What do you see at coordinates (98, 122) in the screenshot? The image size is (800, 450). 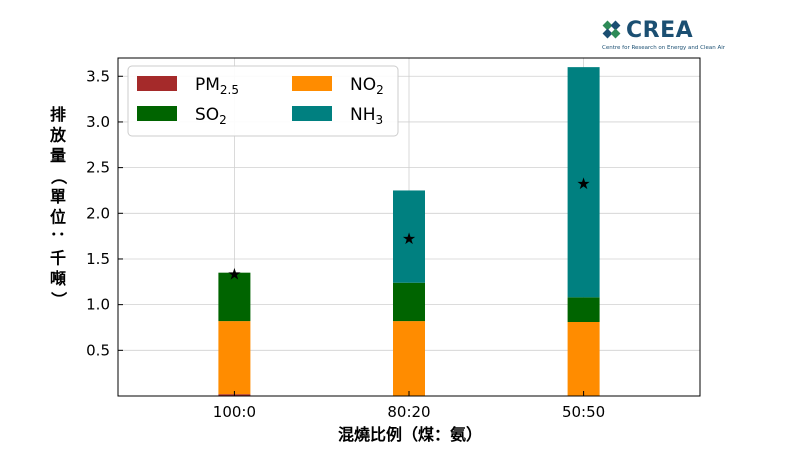 I see `y-tick-label: 3.0` at bounding box center [98, 122].